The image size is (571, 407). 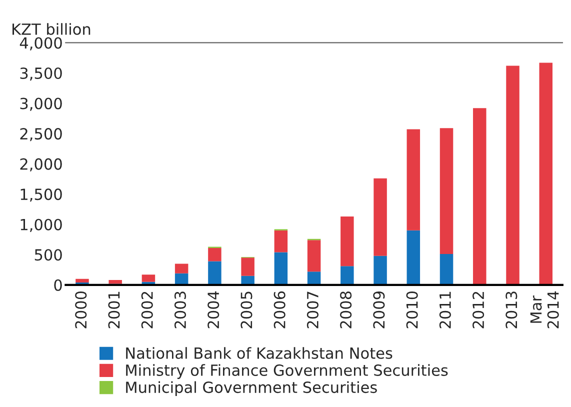 What do you see at coordinates (412, 309) in the screenshot?
I see `x-tick-label: 2010` at bounding box center [412, 309].